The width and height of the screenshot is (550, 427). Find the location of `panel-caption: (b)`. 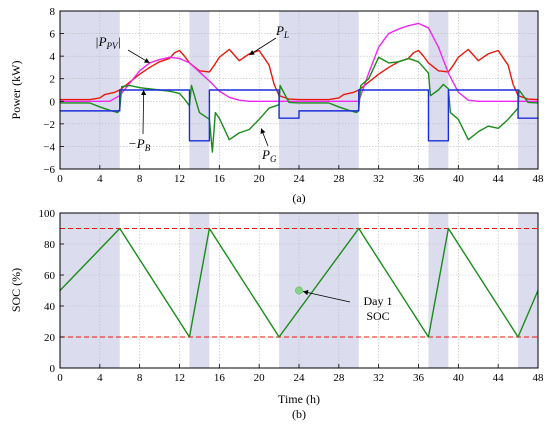

panel-caption: (b) is located at coordinates (299, 414).